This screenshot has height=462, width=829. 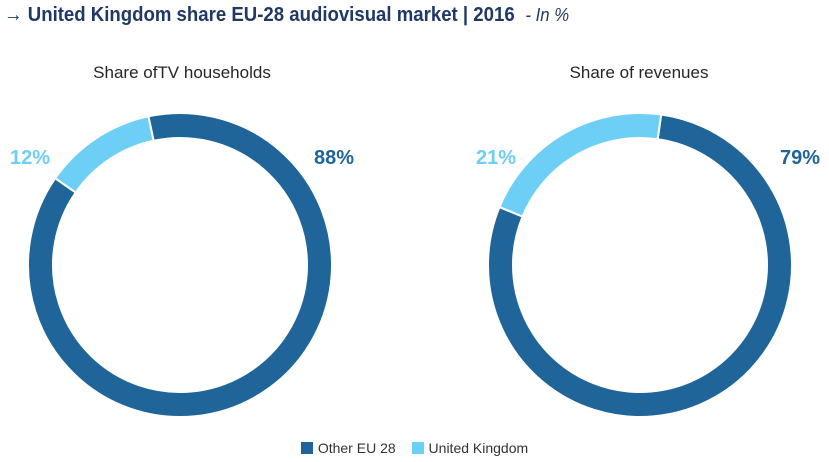 What do you see at coordinates (800, 158) in the screenshot?
I see `slice-label-other-revenues: 79%` at bounding box center [800, 158].